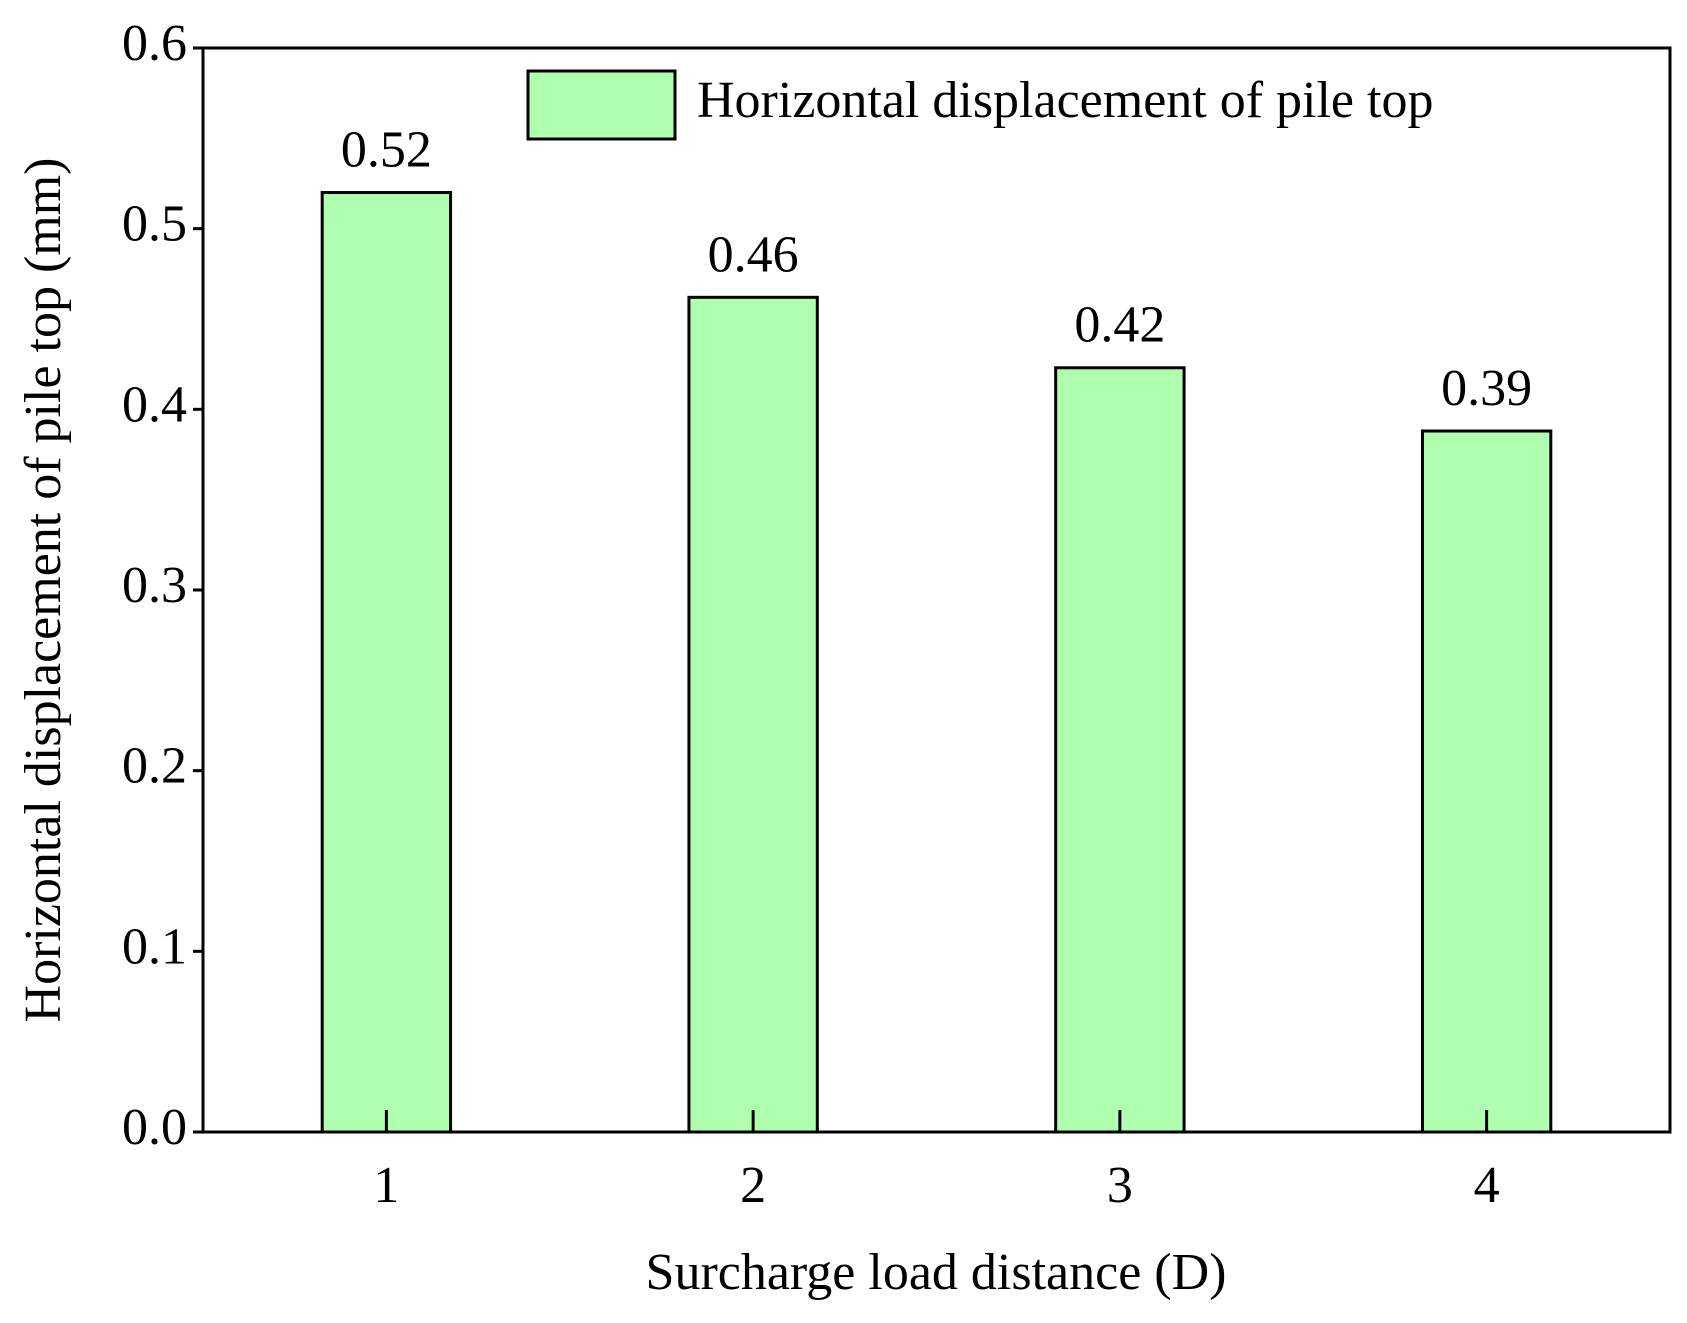  What do you see at coordinates (1486, 388) in the screenshot?
I see `data-label: 0.39` at bounding box center [1486, 388].